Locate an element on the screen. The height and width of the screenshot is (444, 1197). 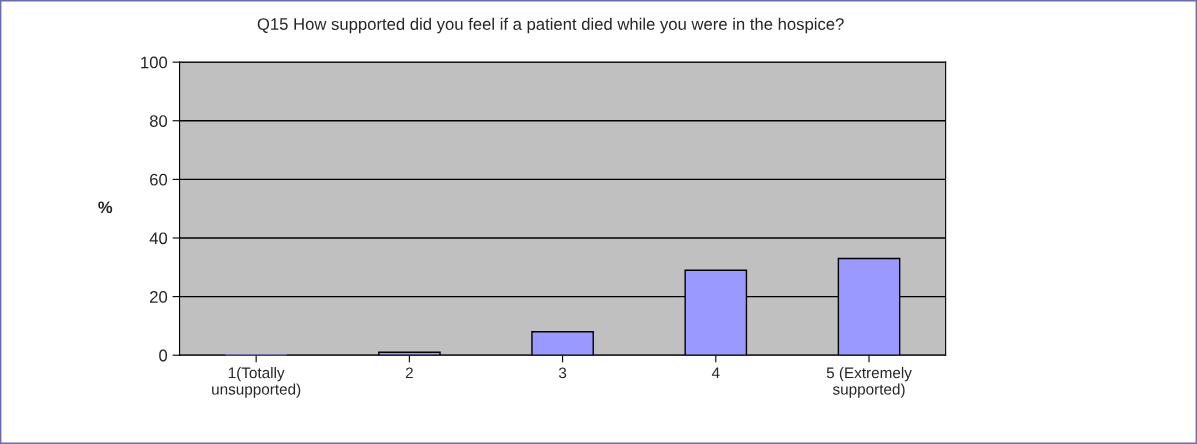
chart-title: Q15 How supported did you feel if a patient died while you were in the hospice? is located at coordinates (550, 25).